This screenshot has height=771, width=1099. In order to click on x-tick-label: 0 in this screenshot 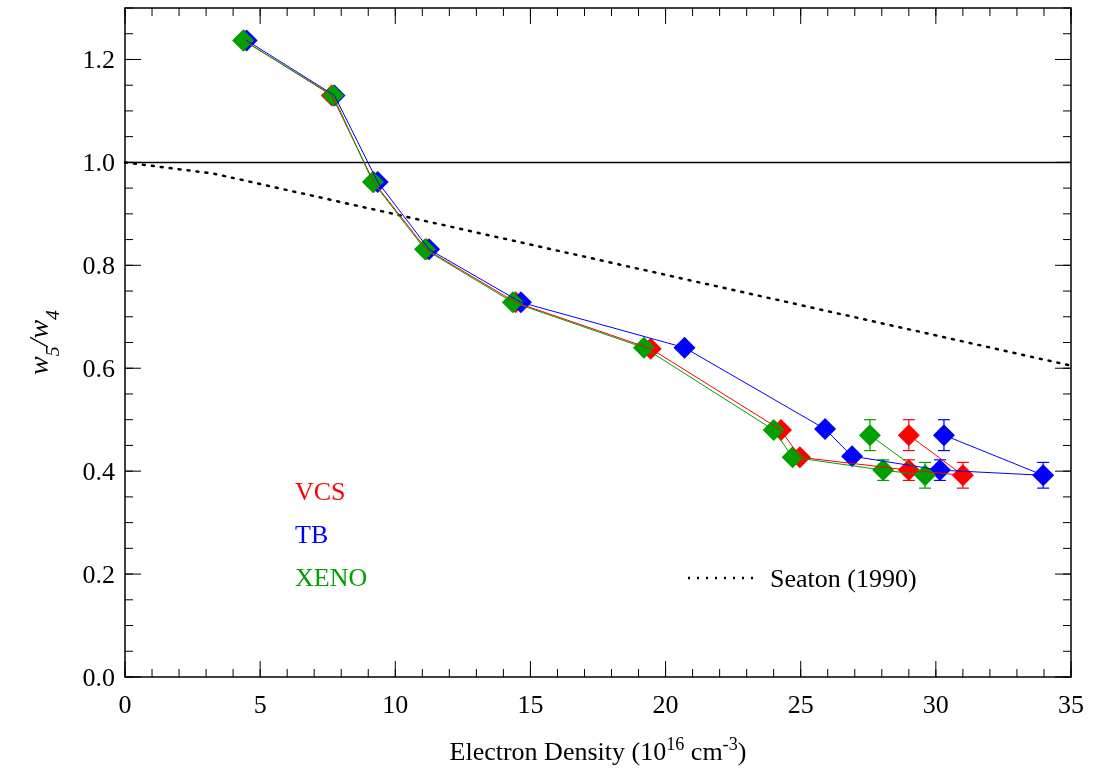, I will do `click(125, 704)`.